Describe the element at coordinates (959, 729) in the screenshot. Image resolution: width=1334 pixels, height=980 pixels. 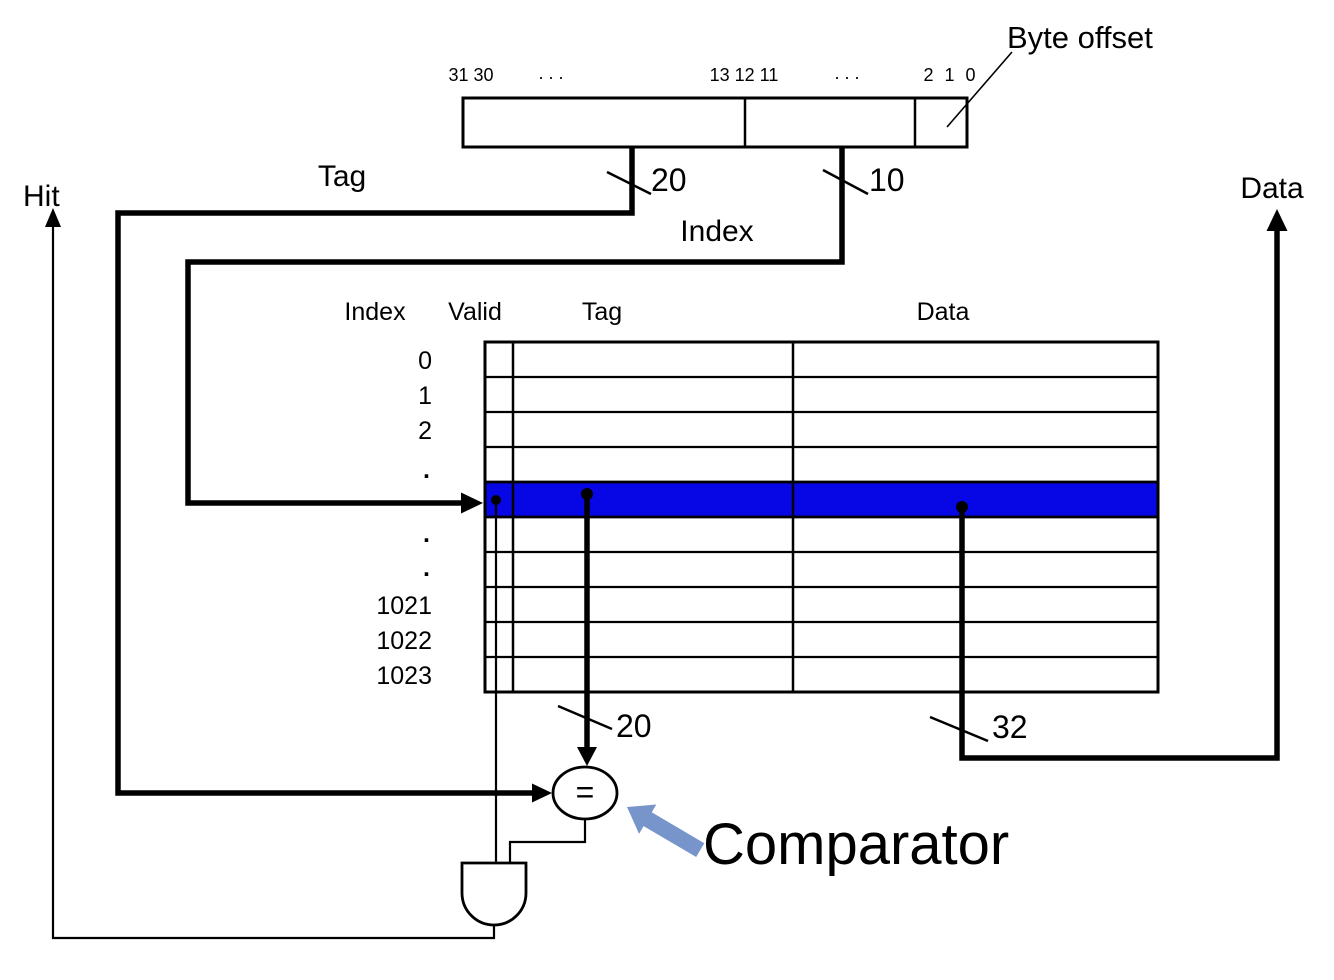
I see `data-width-slash` at that location.